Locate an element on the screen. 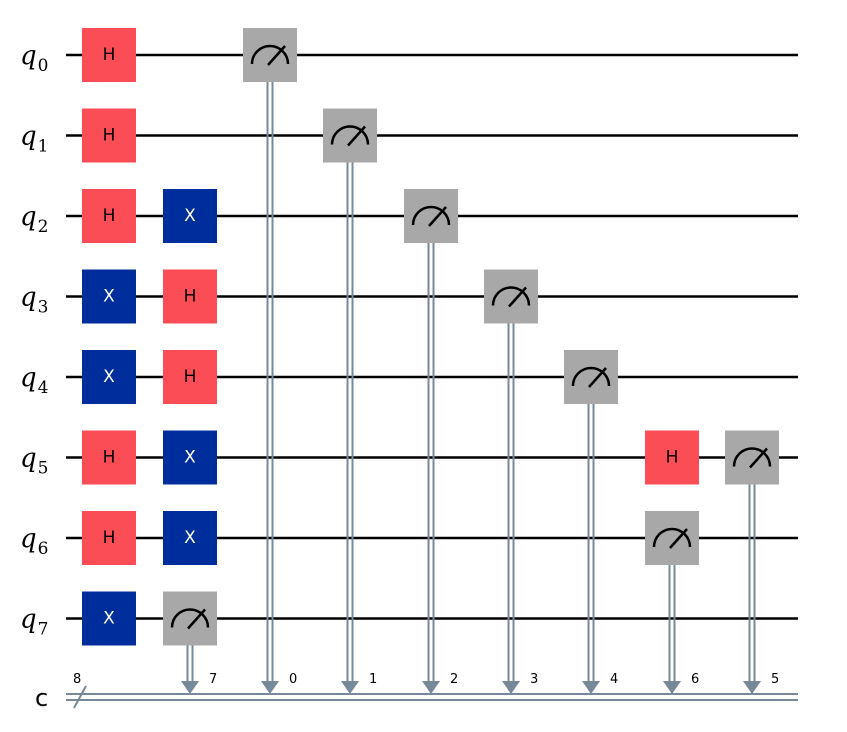 Image resolution: width=847 pixels, height=732 pixels. qubit-label: q4 is located at coordinates (34, 380).